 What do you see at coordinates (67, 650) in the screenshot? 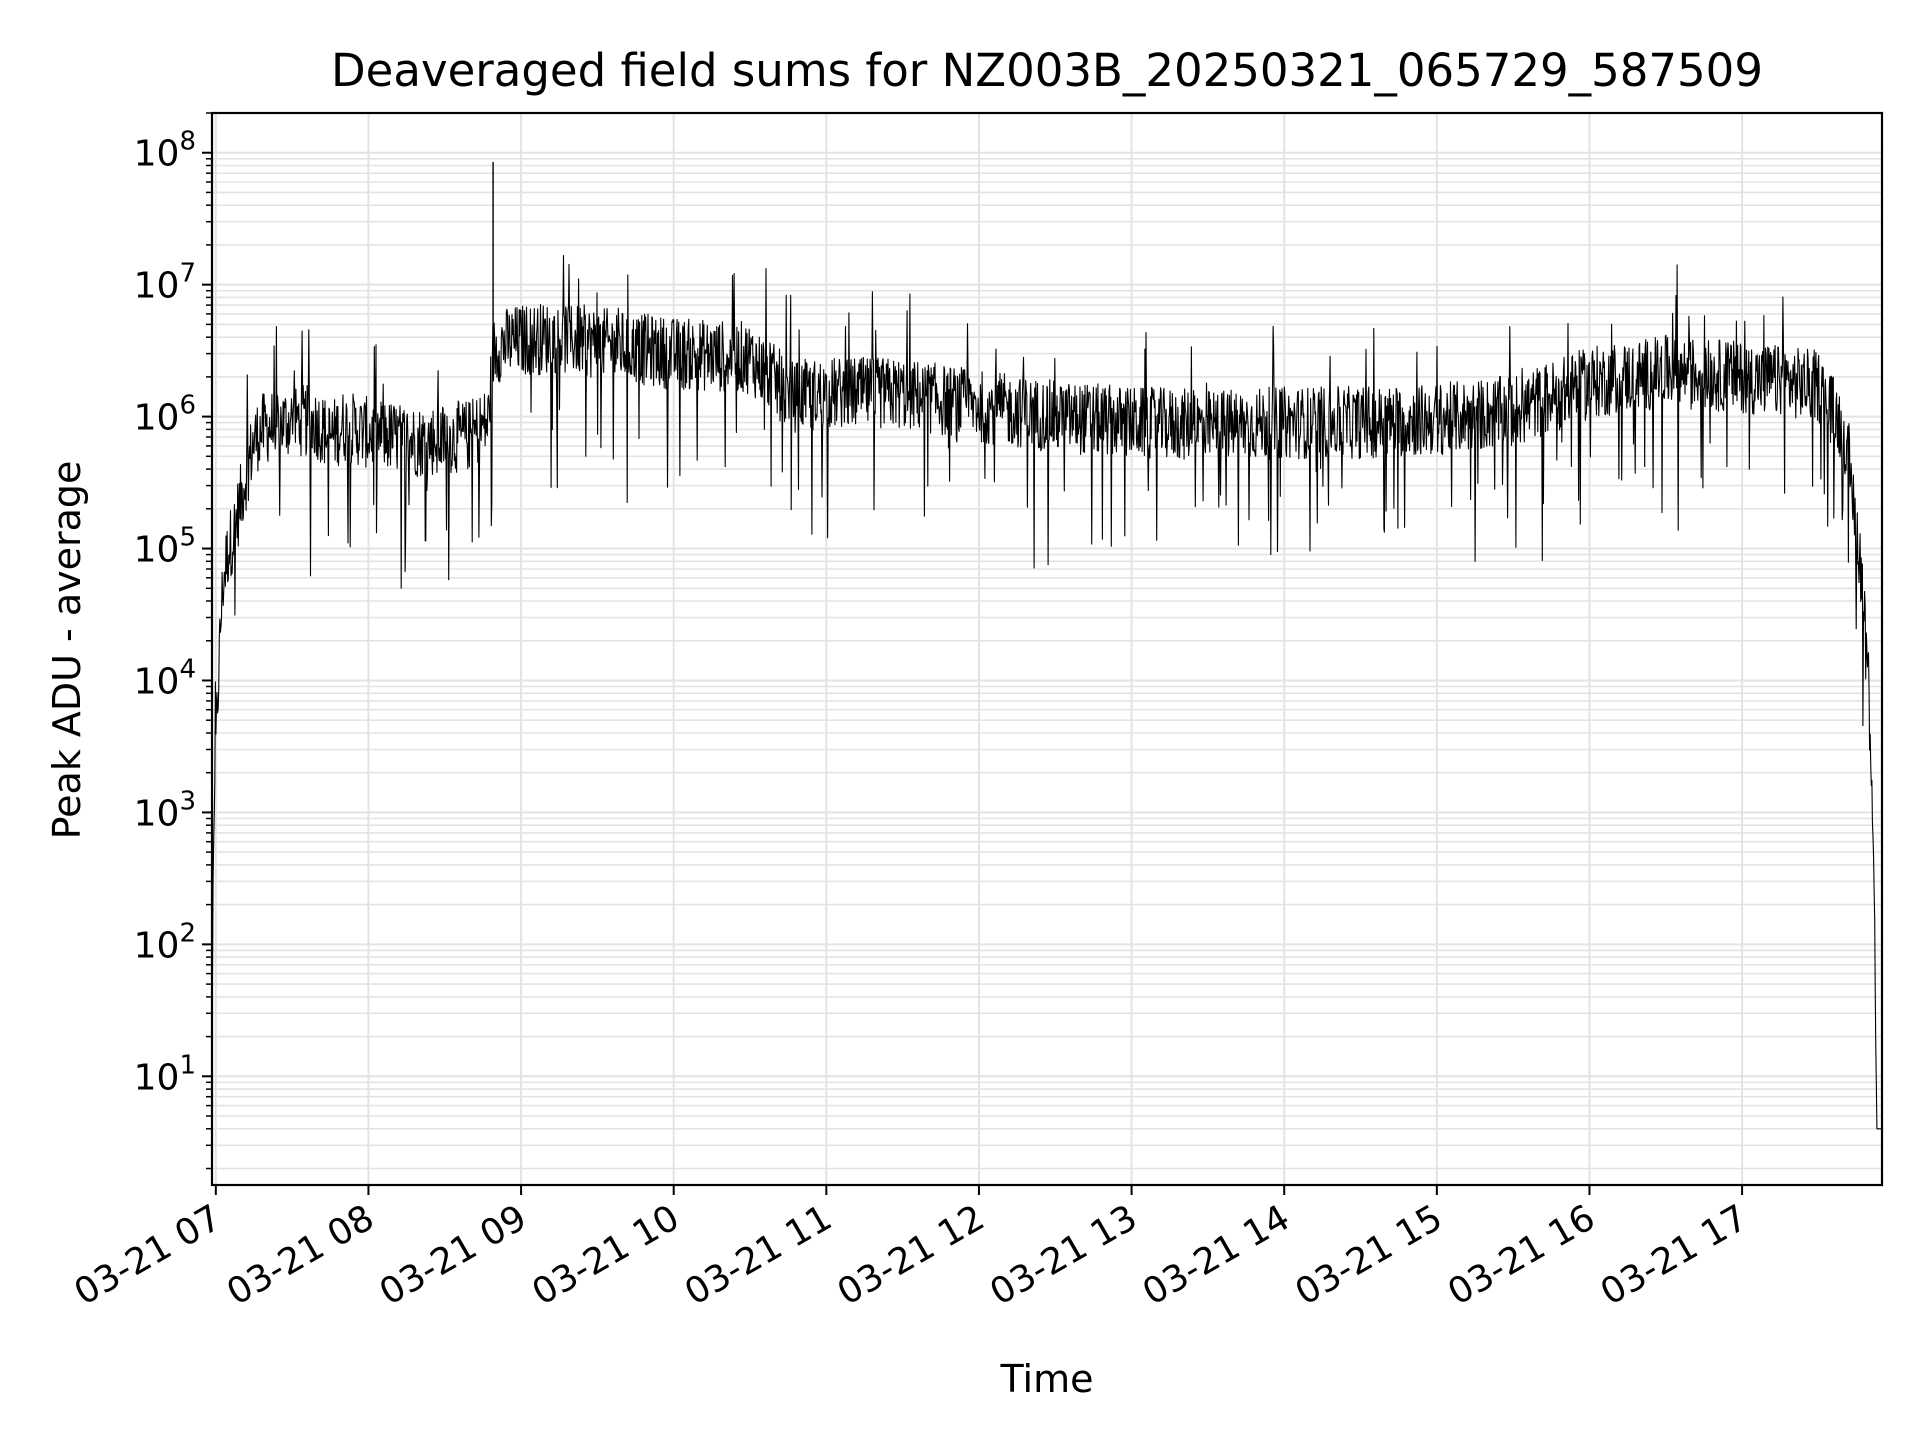
I see `y-axis-label: Peak ADU - average` at bounding box center [67, 650].